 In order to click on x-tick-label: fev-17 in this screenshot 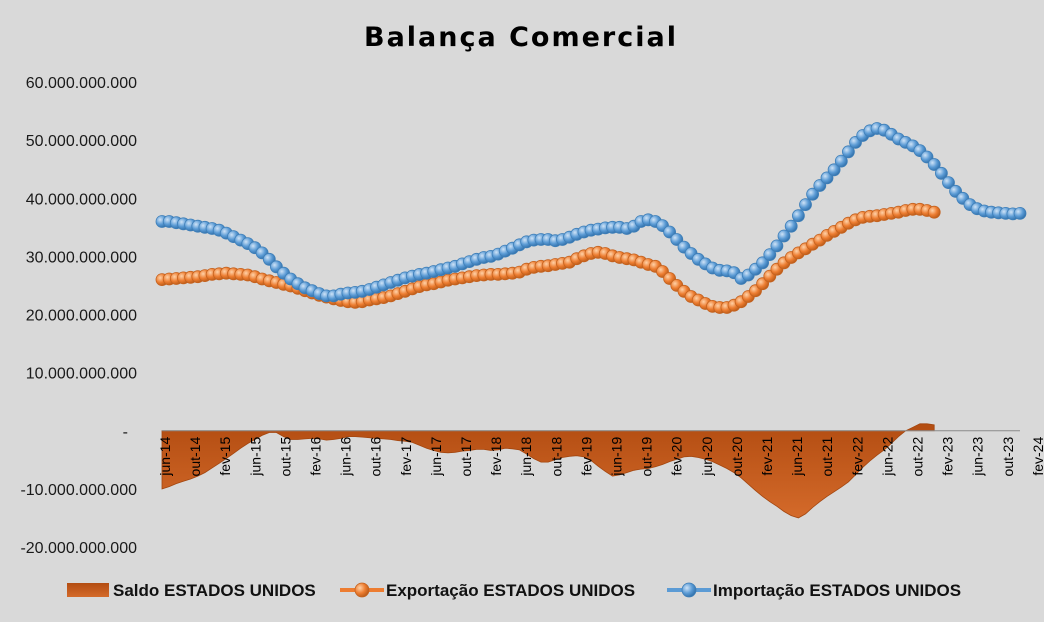, I will do `click(406, 456)`.